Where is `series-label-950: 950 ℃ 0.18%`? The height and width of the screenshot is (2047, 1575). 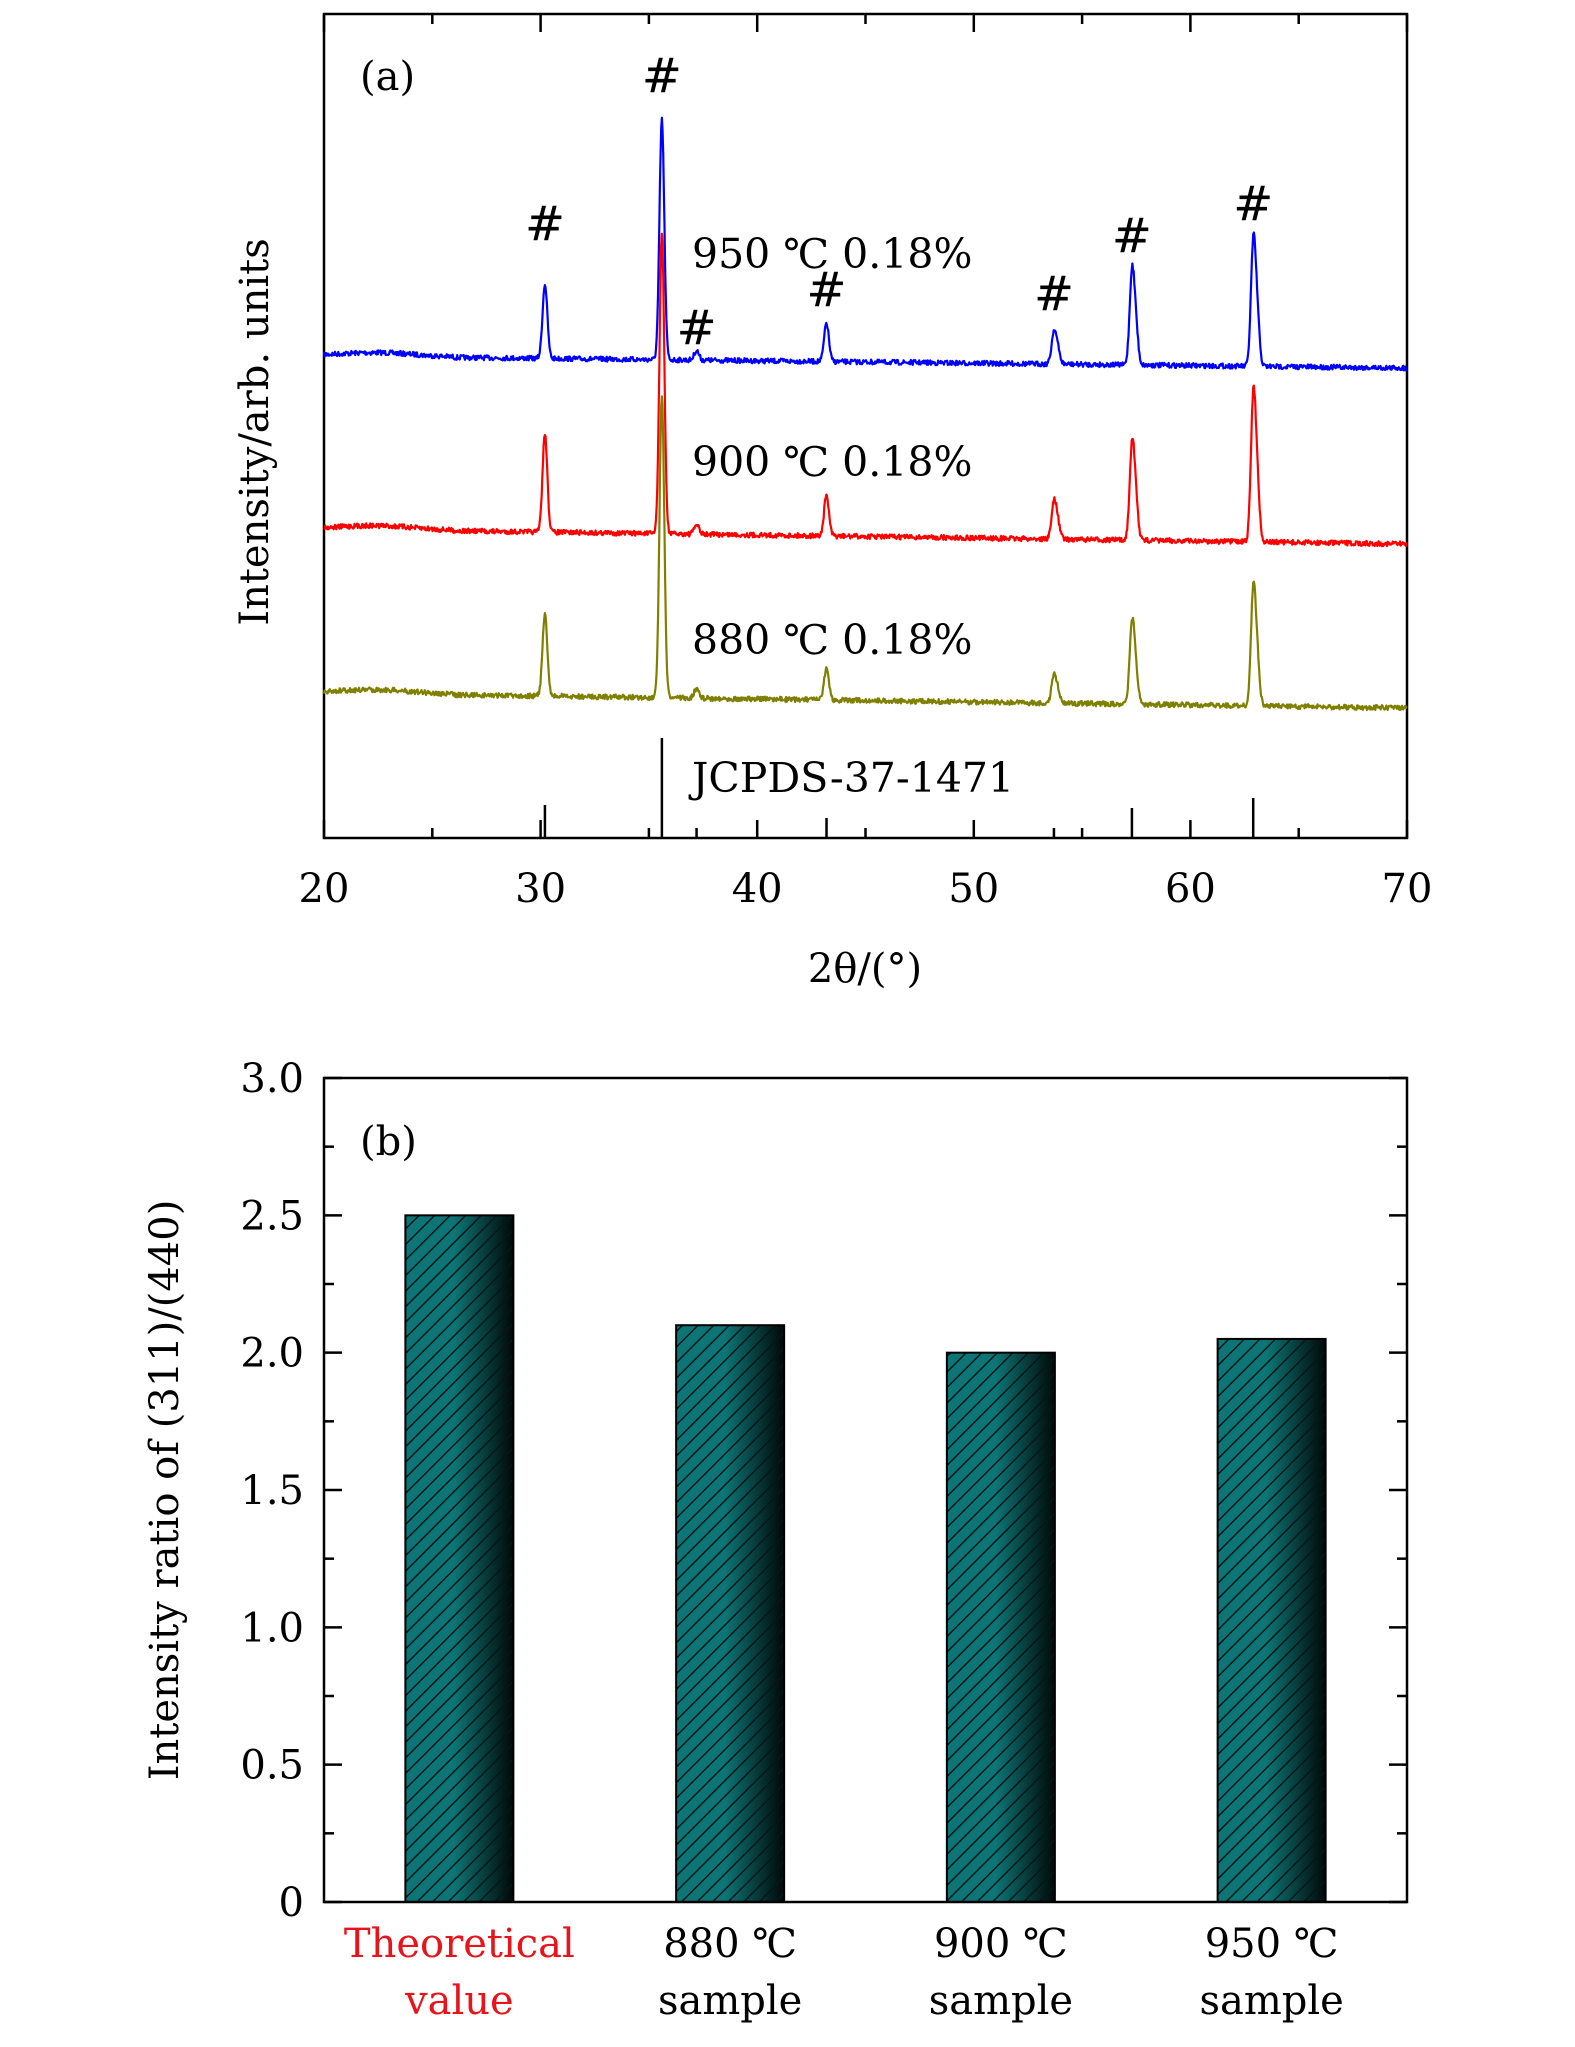 series-label-950: 950 ℃ 0.18% is located at coordinates (832, 254).